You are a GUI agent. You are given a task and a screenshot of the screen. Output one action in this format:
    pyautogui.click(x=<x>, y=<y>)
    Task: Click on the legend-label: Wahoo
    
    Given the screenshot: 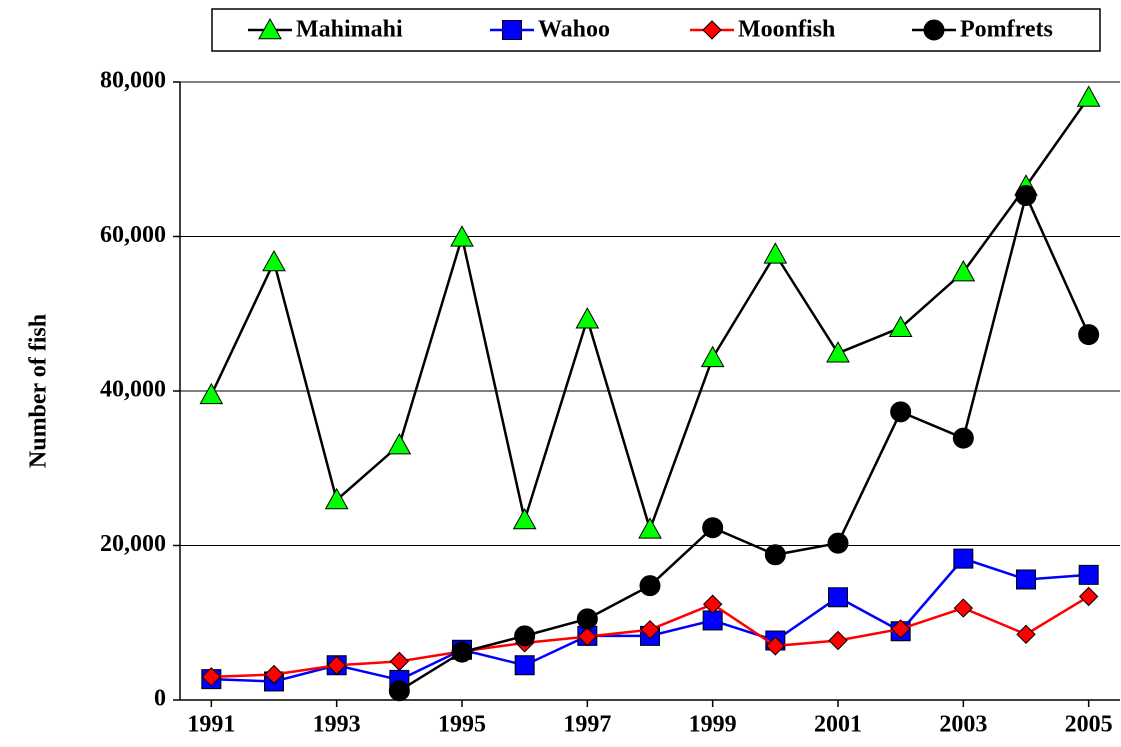 What is the action you would take?
    pyautogui.click(x=574, y=30)
    